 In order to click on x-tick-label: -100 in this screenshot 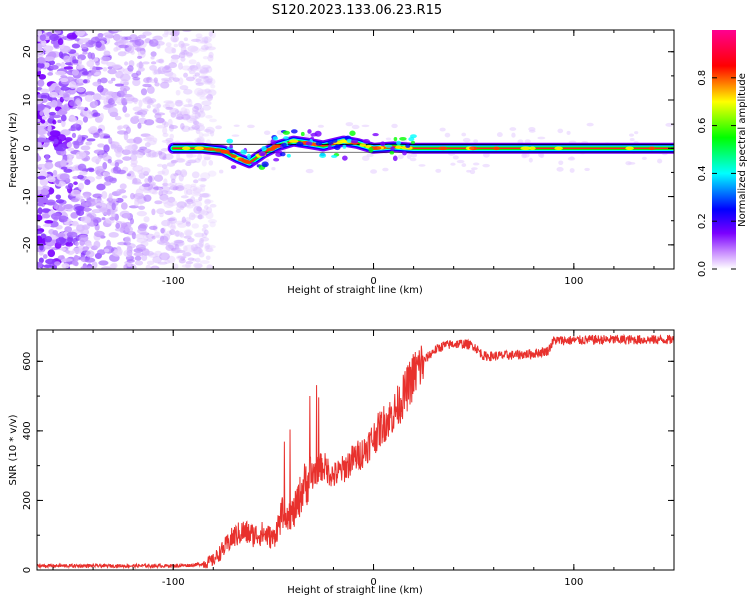, I will do `click(173, 582)`.